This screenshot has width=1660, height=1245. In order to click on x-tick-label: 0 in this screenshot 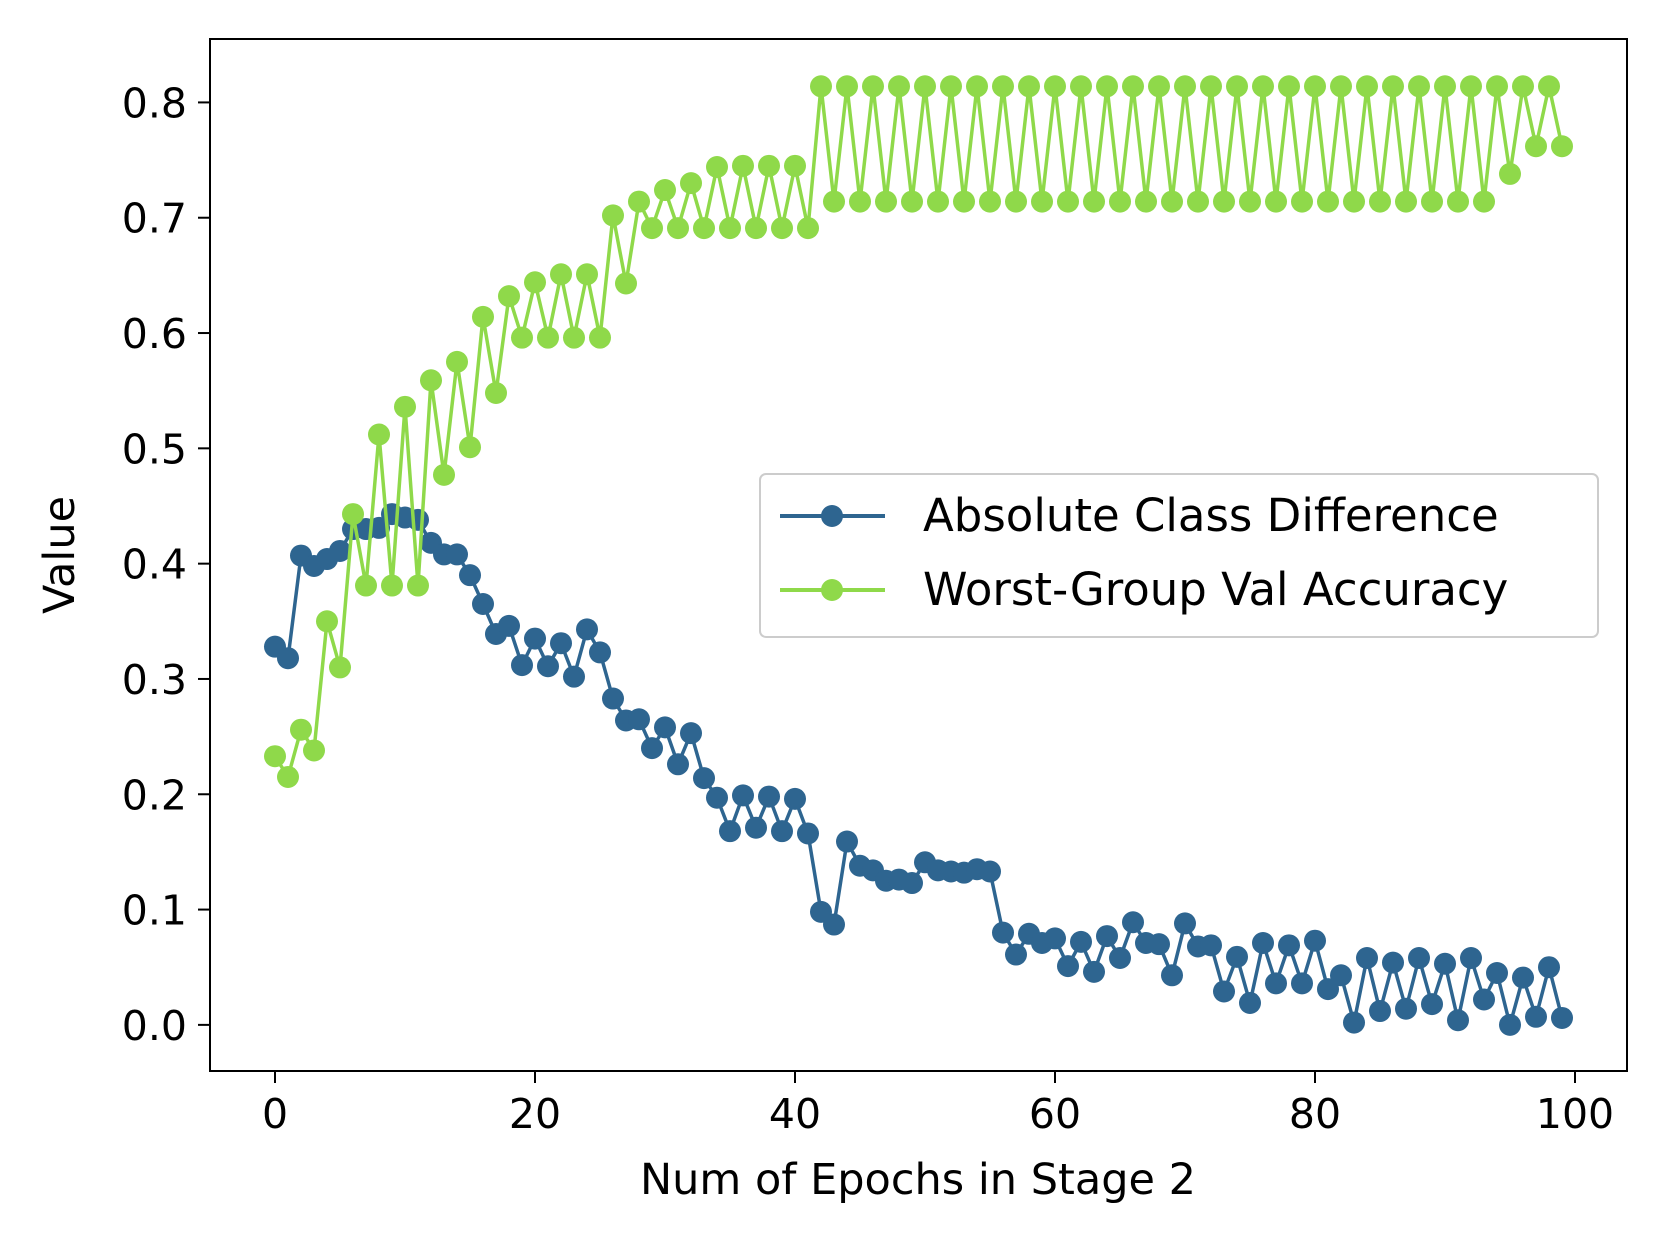, I will do `click(275, 1114)`.